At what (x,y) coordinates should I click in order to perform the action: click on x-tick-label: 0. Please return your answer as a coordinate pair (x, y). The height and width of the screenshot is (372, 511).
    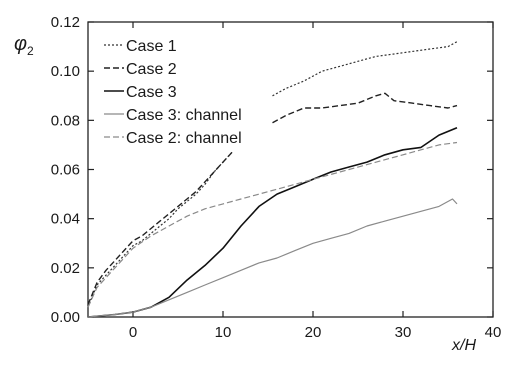
    Looking at the image, I should click on (133, 332).